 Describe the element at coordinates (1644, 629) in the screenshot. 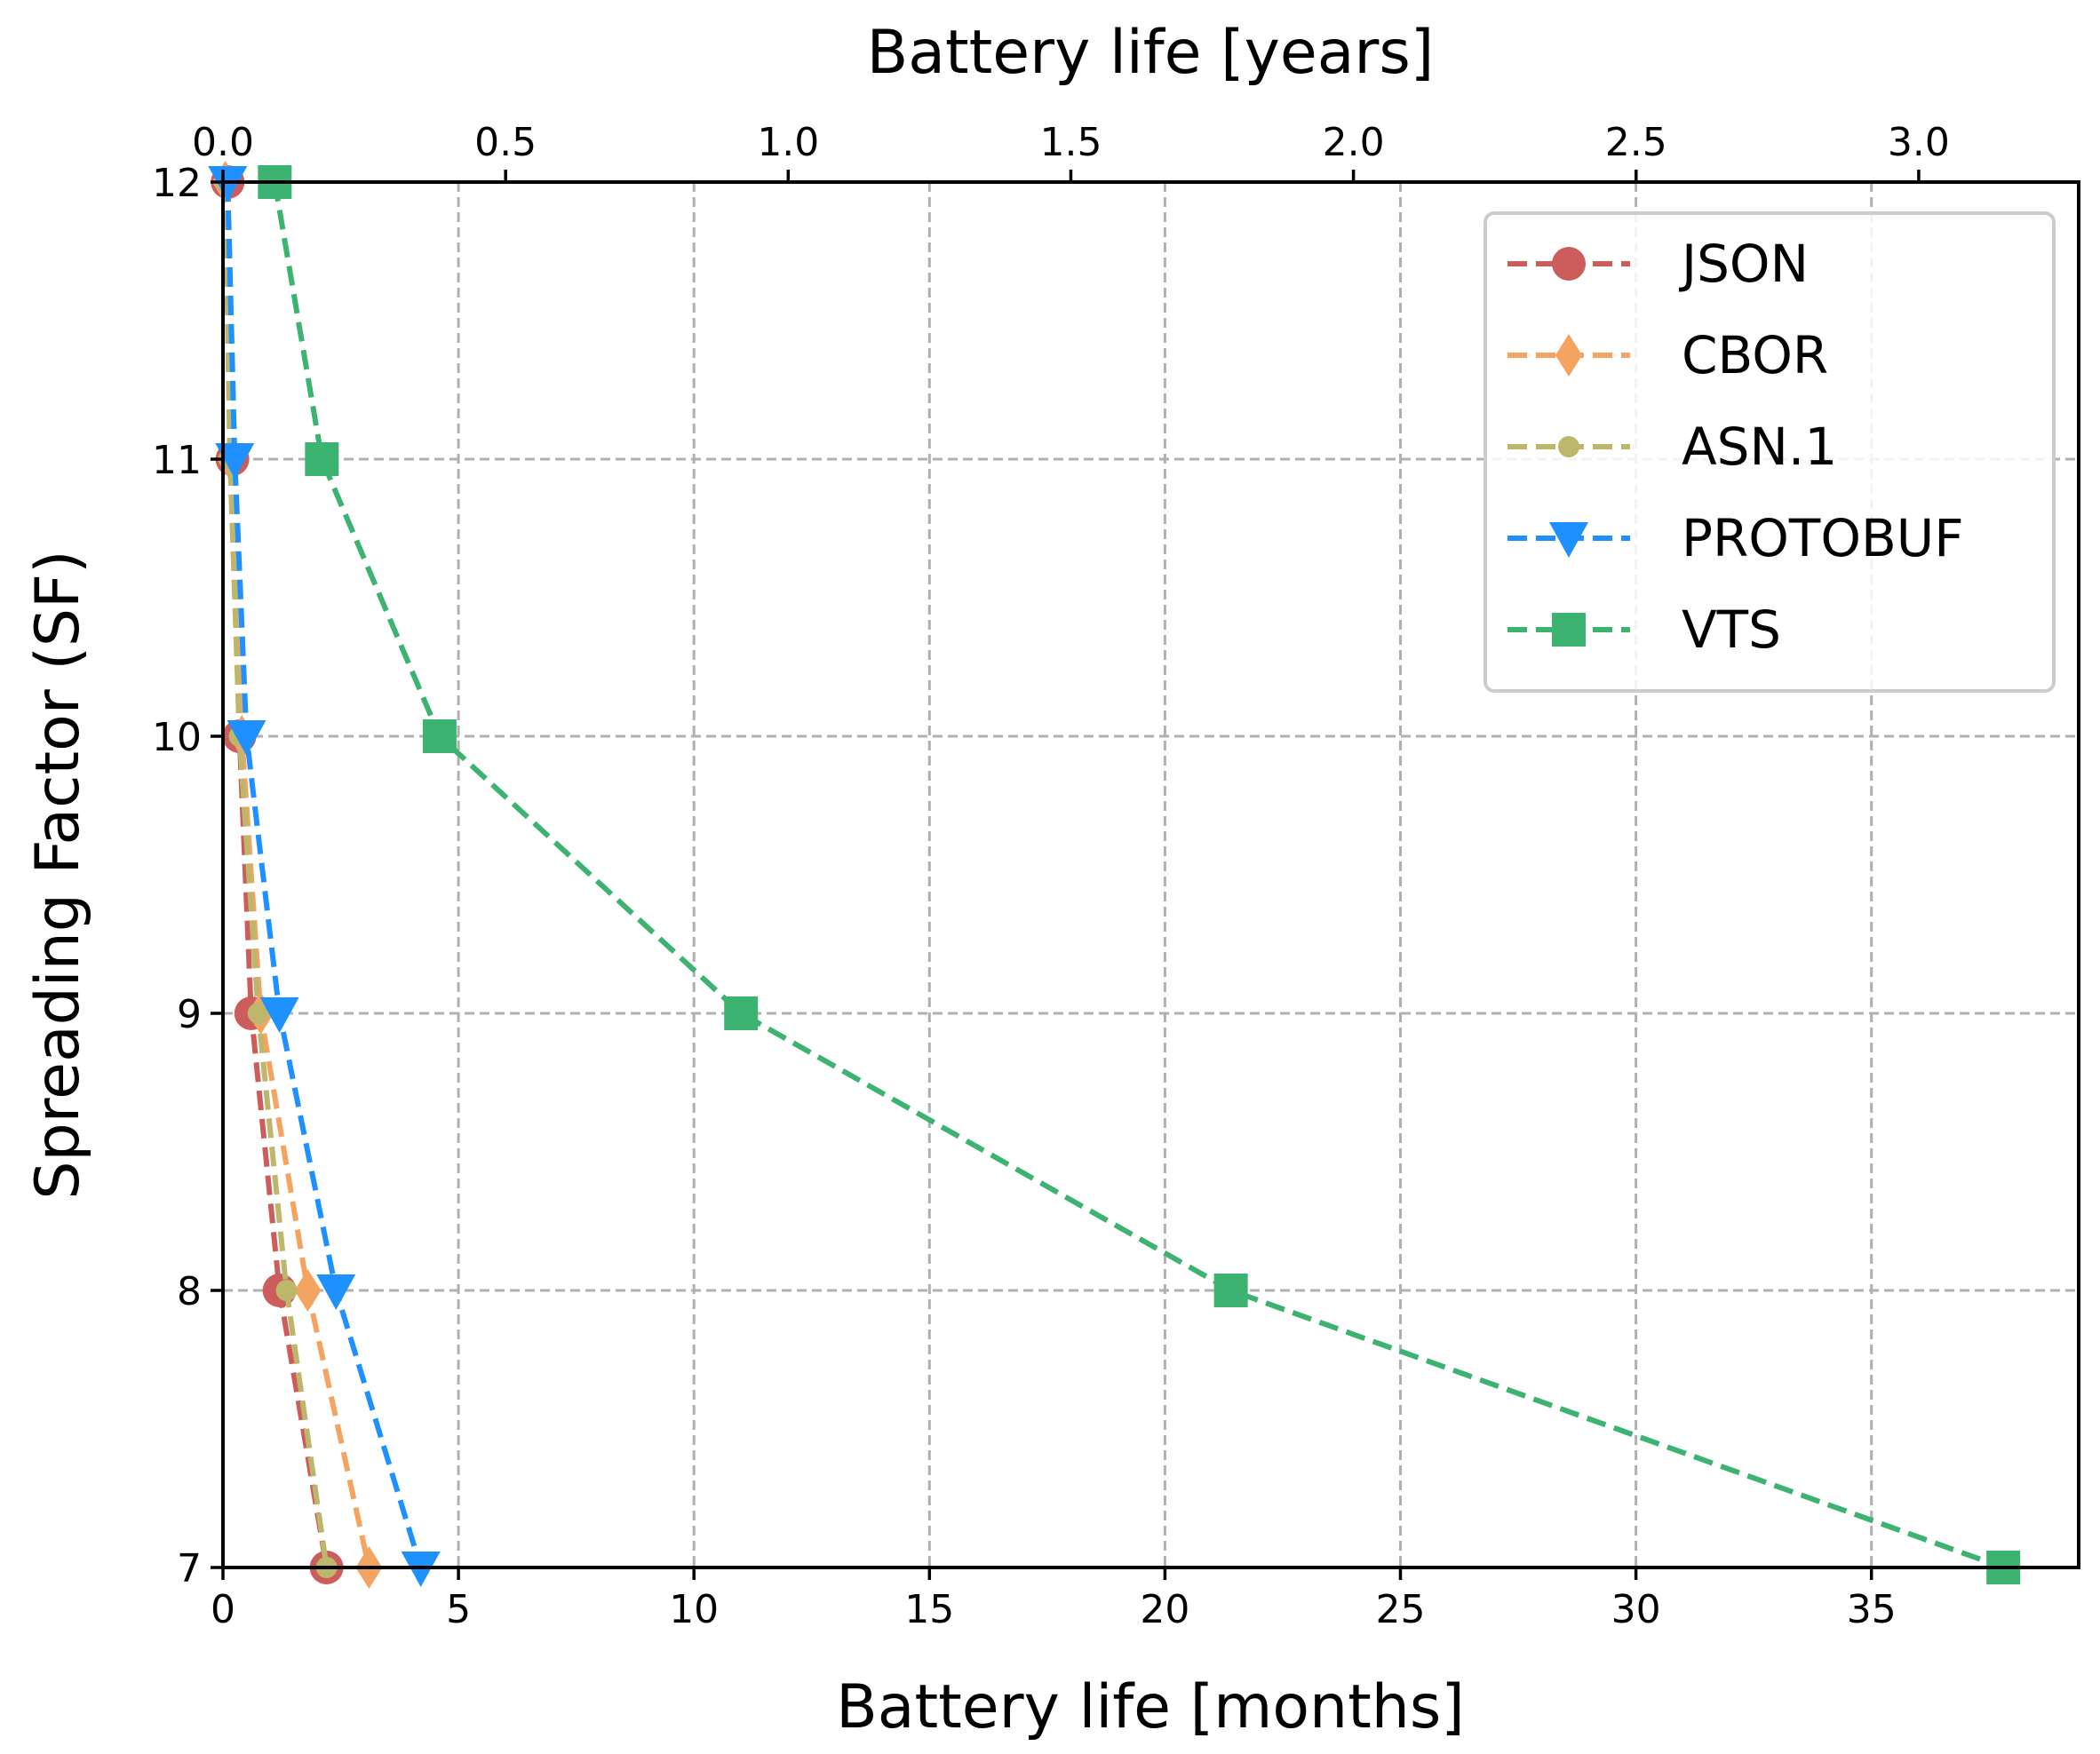

I see `legend-item: VTS` at that location.